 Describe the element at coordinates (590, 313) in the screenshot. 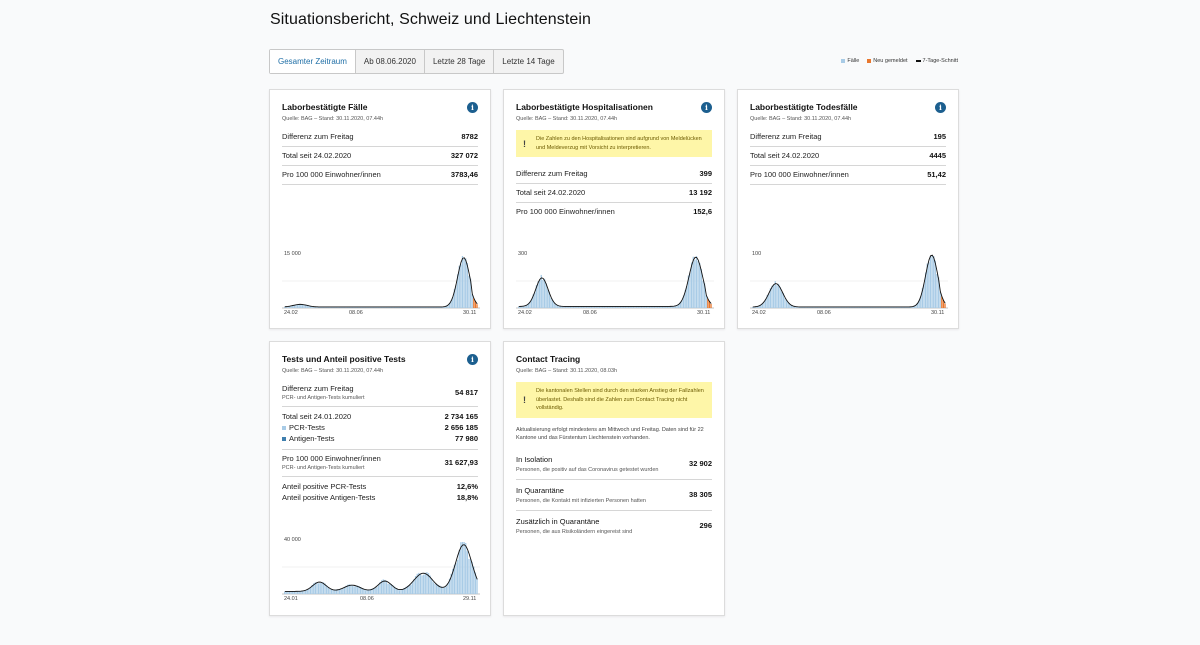

I see `x-tick-label: 08.06` at that location.